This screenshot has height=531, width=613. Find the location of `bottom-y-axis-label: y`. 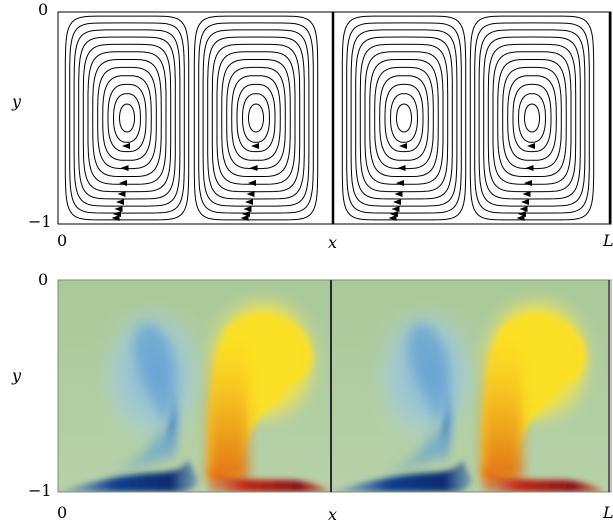

bottom-y-axis-label: y is located at coordinates (17, 375).